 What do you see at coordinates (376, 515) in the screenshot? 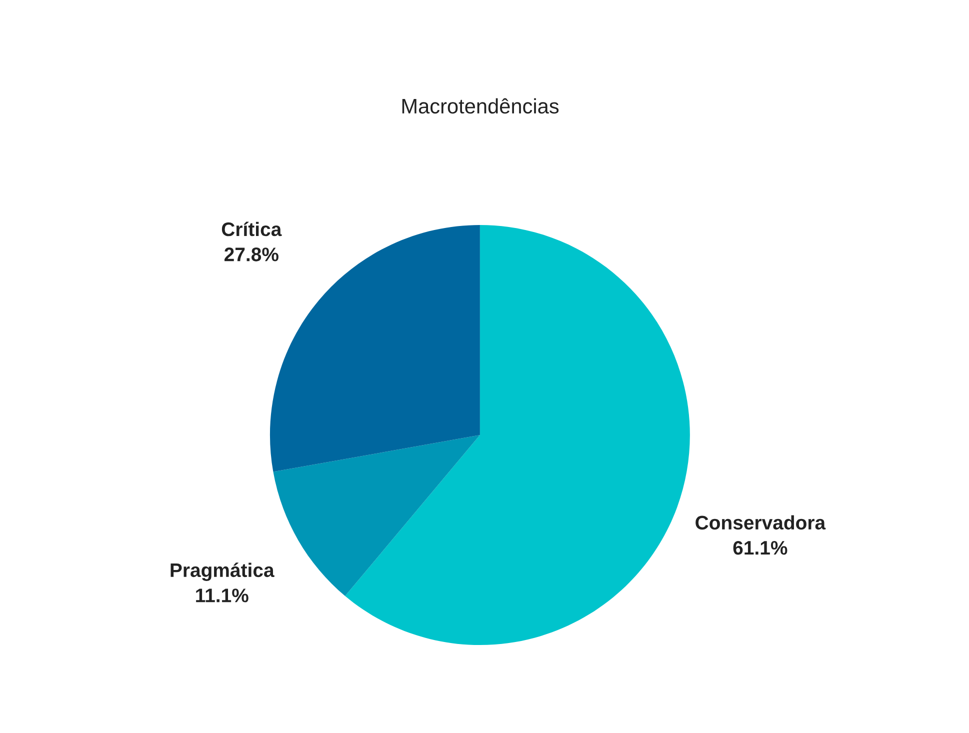
I see `pie-slice` at bounding box center [376, 515].